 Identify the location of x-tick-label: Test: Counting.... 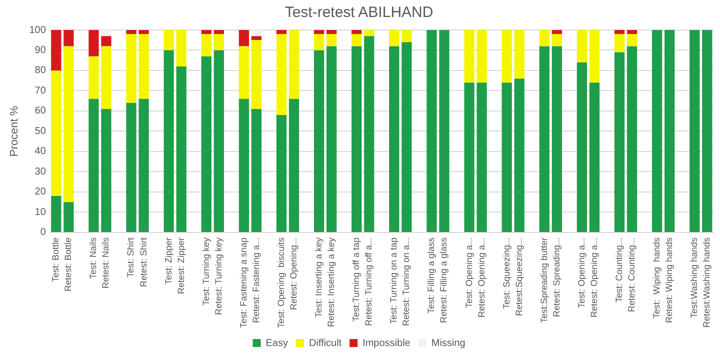
(619, 269).